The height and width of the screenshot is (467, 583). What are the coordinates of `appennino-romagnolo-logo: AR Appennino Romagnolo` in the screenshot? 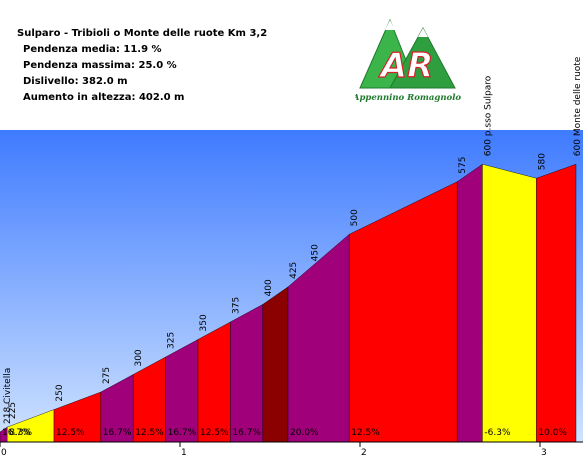 It's located at (408, 60).